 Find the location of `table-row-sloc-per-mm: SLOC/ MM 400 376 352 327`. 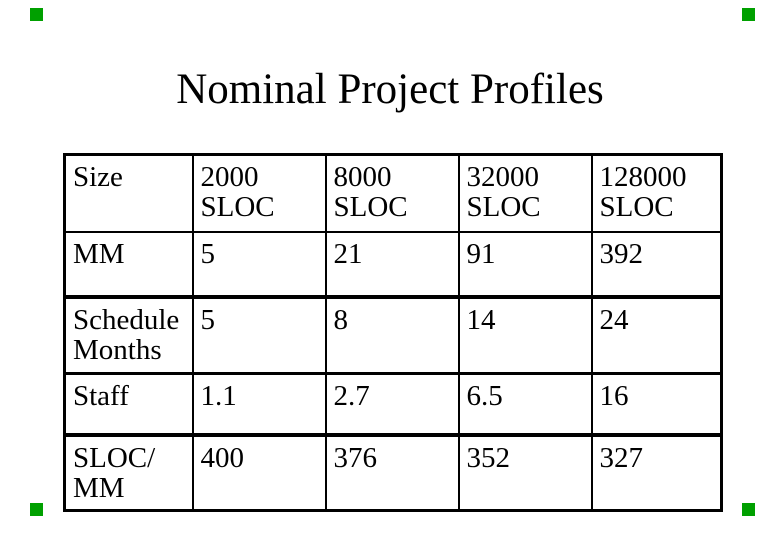

table-row-sloc-per-mm: SLOC/ MM 400 376 352 327 is located at coordinates (393, 472).